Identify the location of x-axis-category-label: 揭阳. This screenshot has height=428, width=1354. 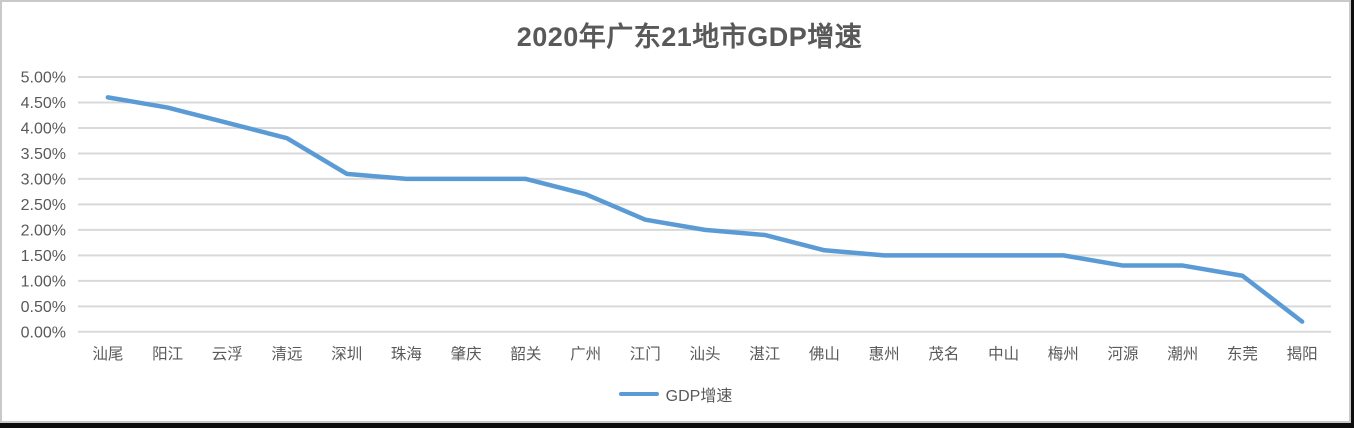
(1302, 354).